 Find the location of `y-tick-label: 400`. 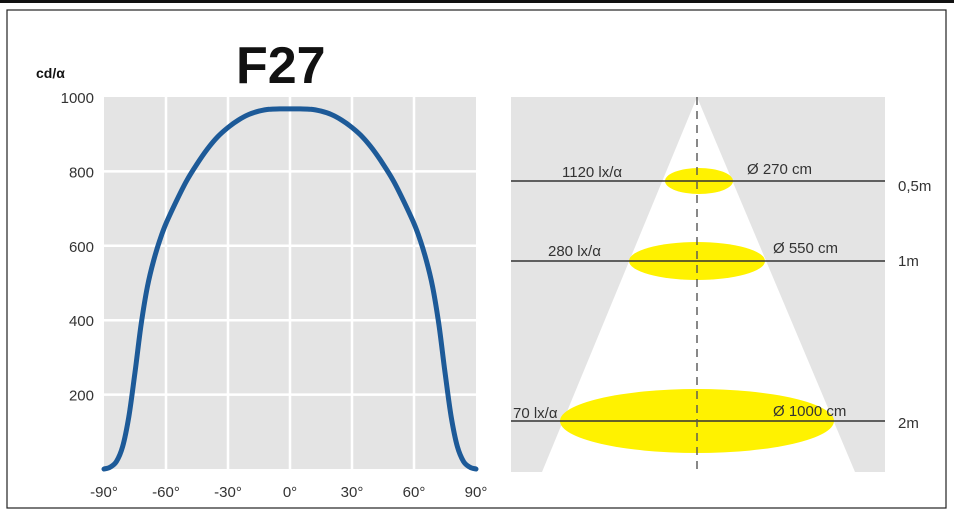

y-tick-label: 400 is located at coordinates (81, 321).